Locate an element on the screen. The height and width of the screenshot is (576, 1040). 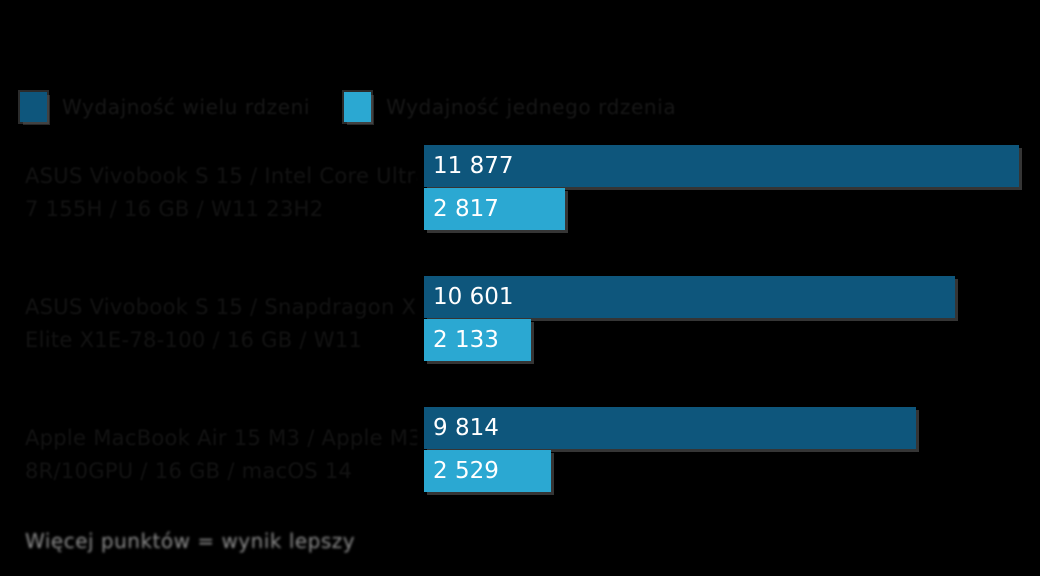
bar: 2 817 is located at coordinates (494, 209).